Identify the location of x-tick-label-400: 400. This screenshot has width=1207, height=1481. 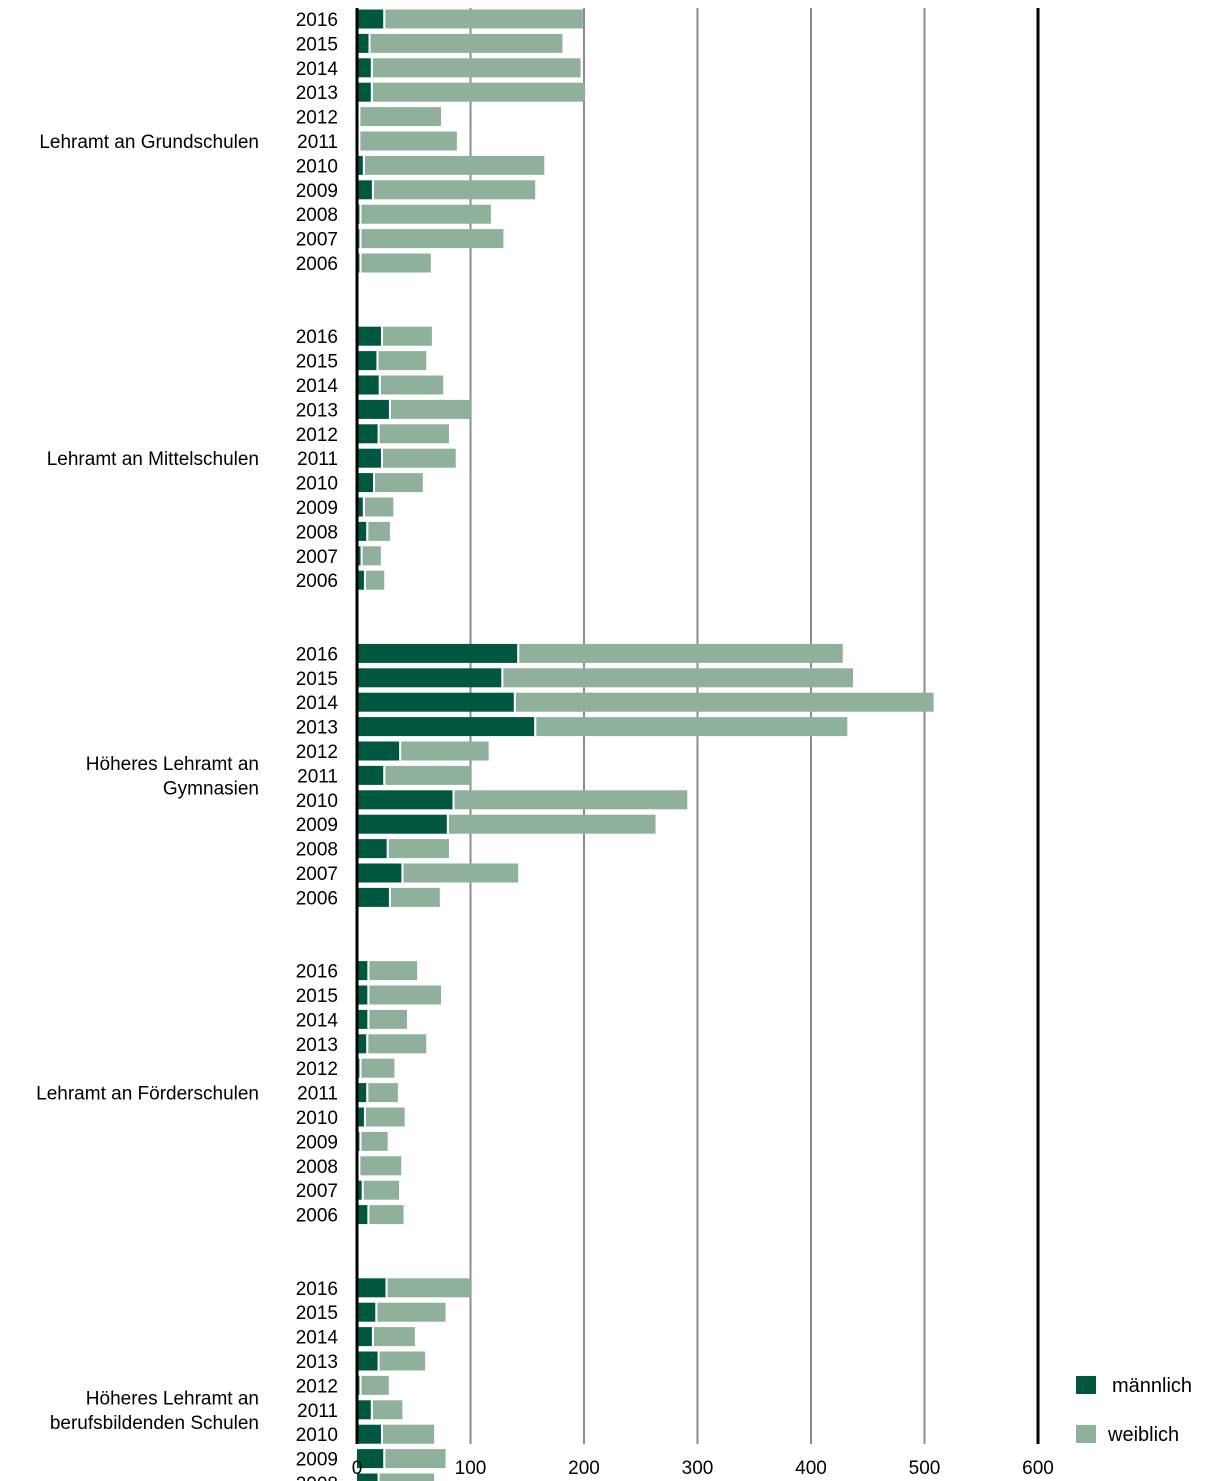
(811, 1468).